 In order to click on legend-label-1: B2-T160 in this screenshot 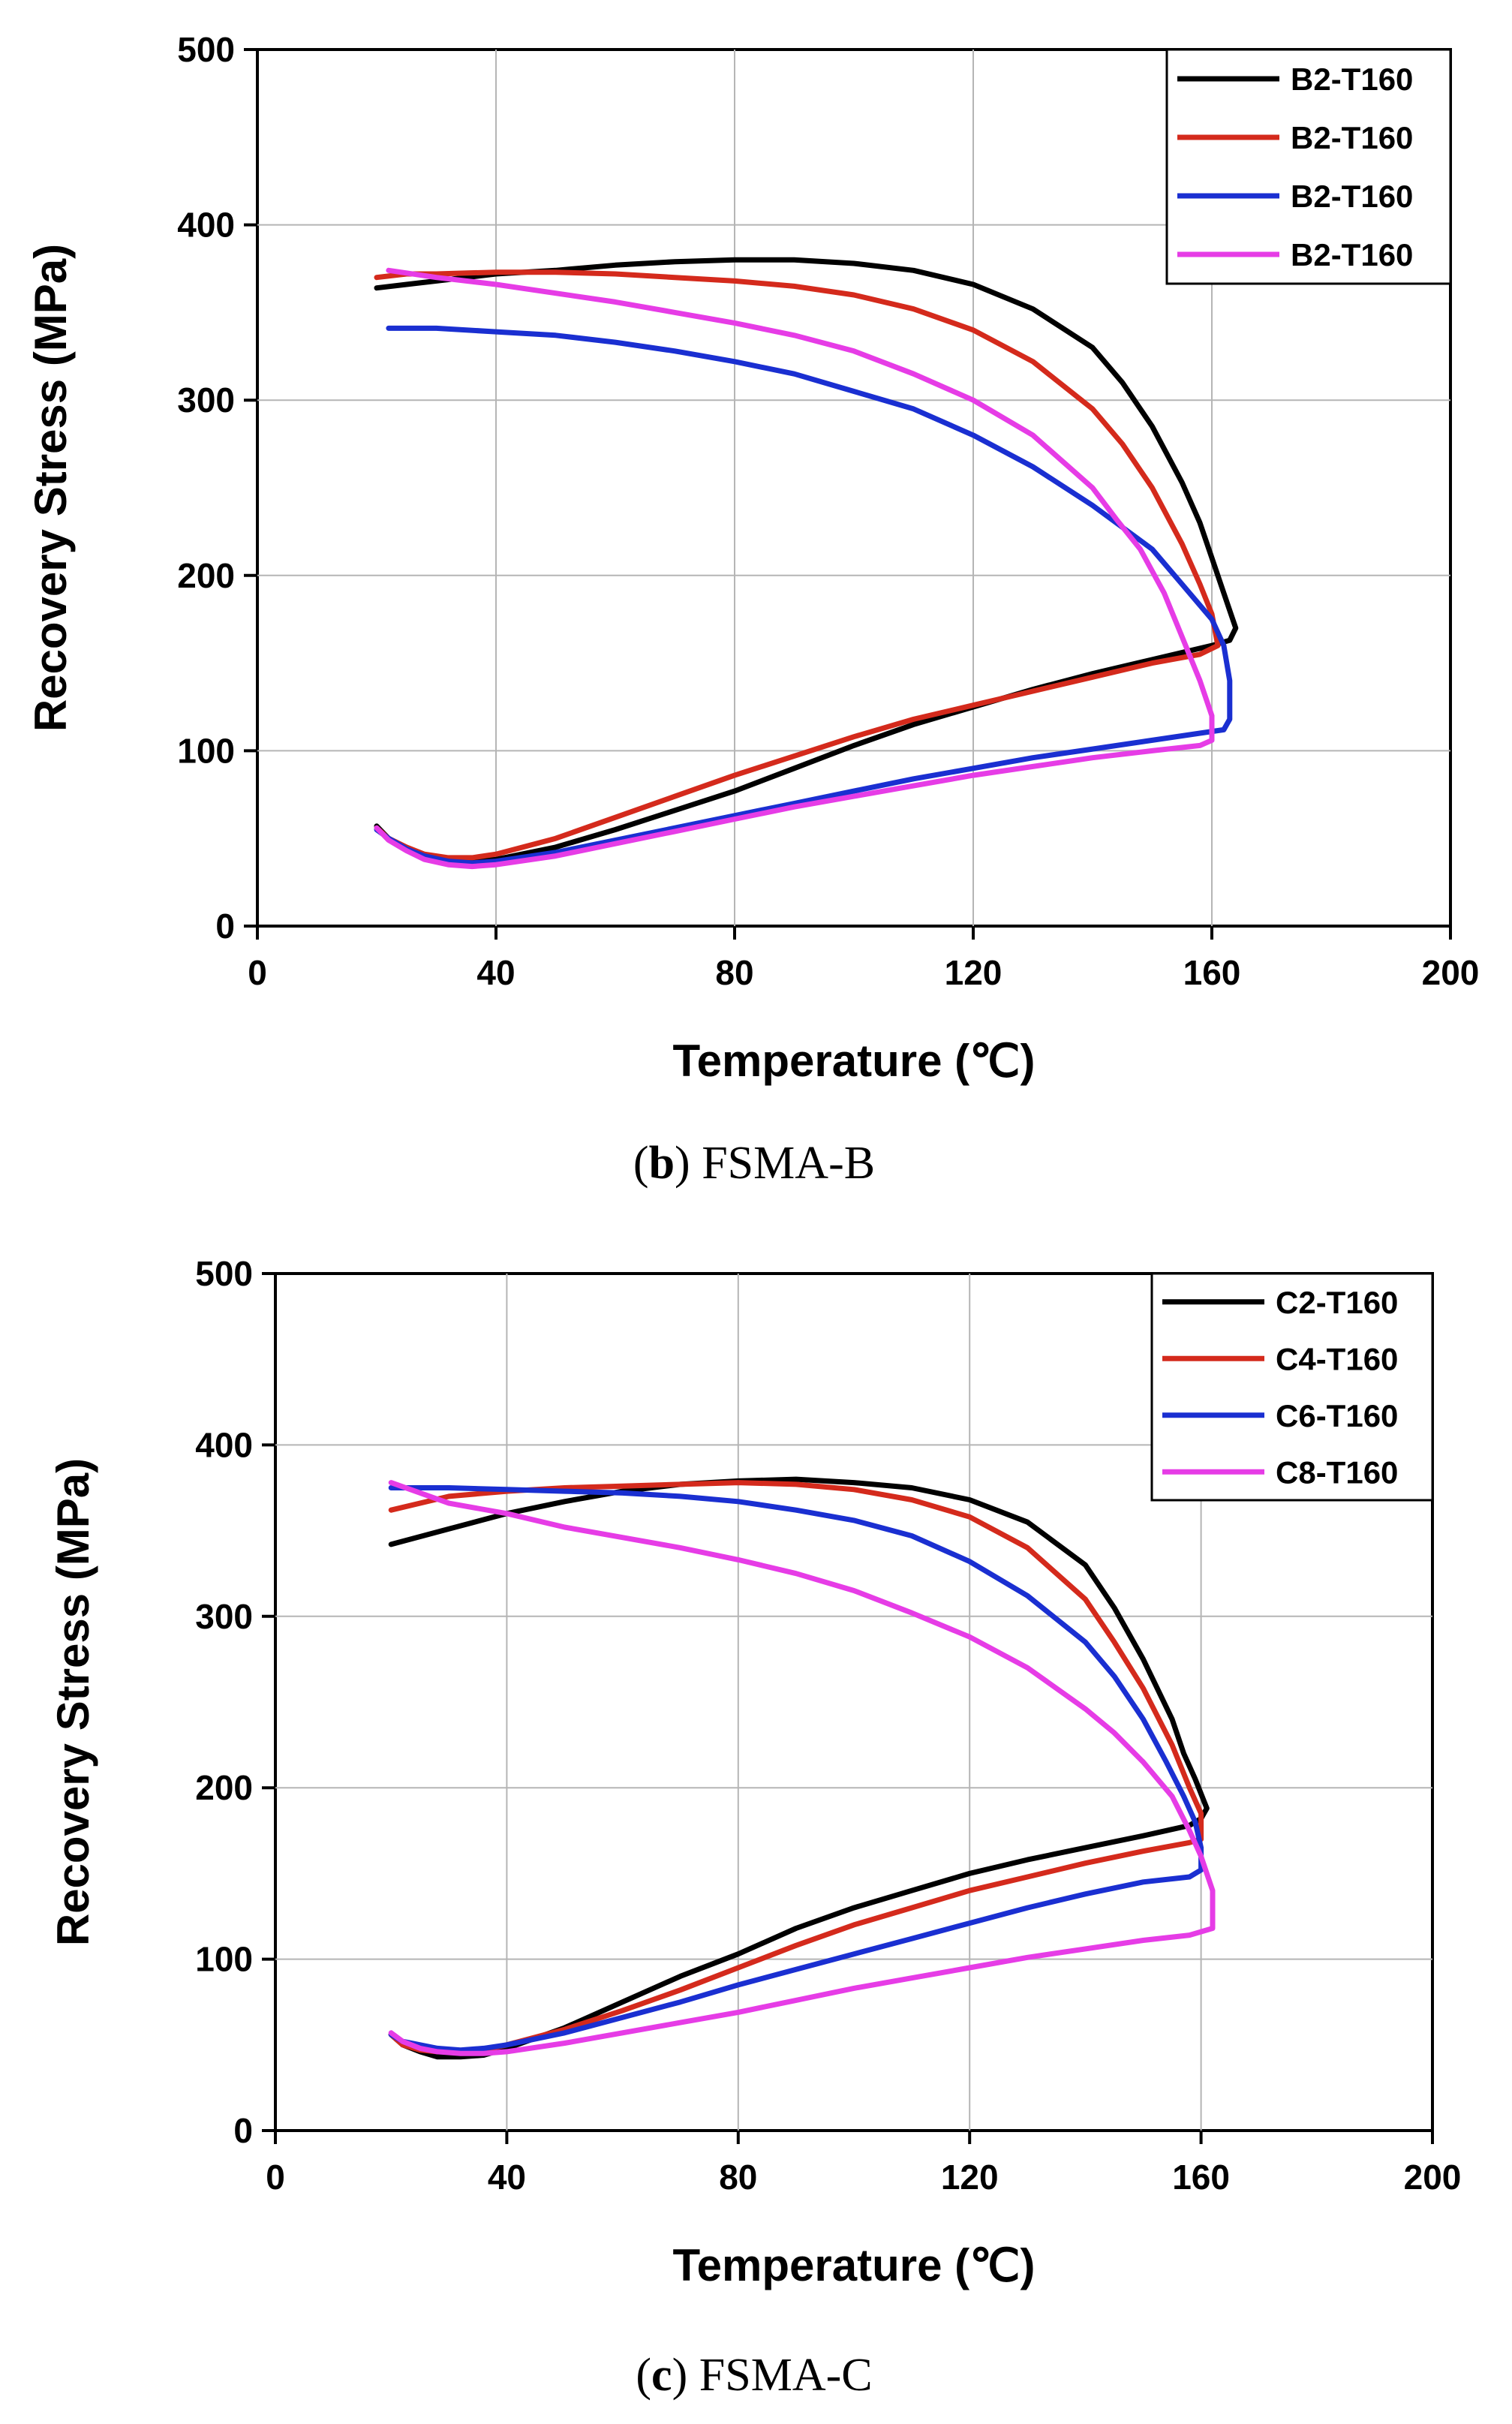, I will do `click(1352, 79)`.